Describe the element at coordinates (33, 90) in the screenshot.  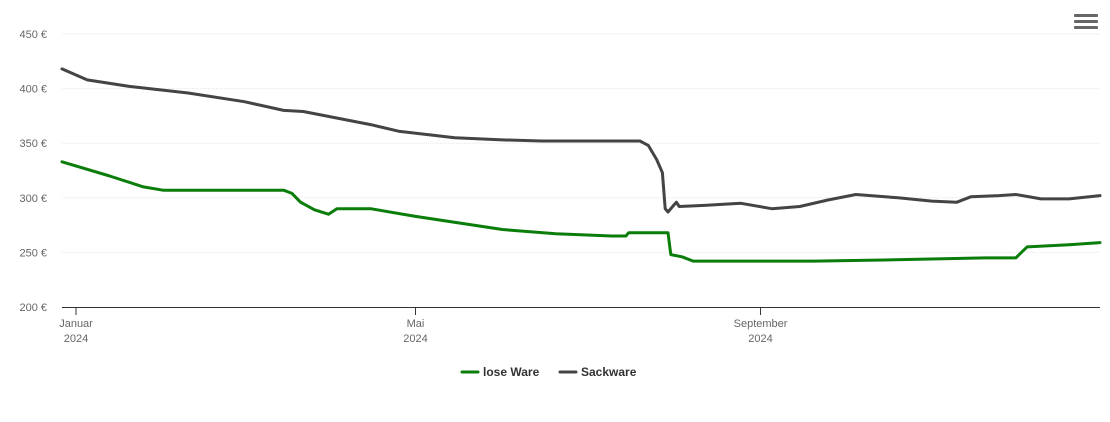
I see `y-tick-label: 400 €` at that location.